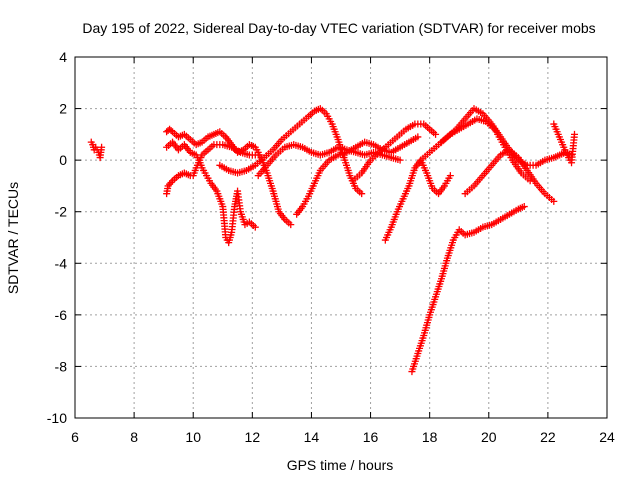 This screenshot has width=640, height=480. Describe the element at coordinates (61, 263) in the screenshot. I see `y-tick-label: -4` at that location.